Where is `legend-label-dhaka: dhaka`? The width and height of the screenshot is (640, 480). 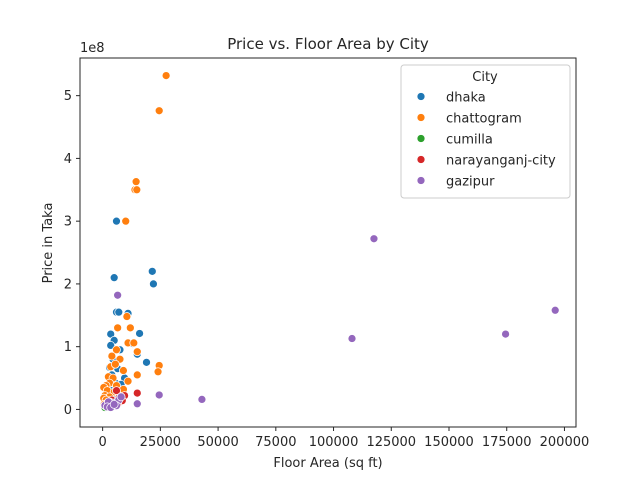
legend-label-dhaka: dhaka is located at coordinates (466, 98).